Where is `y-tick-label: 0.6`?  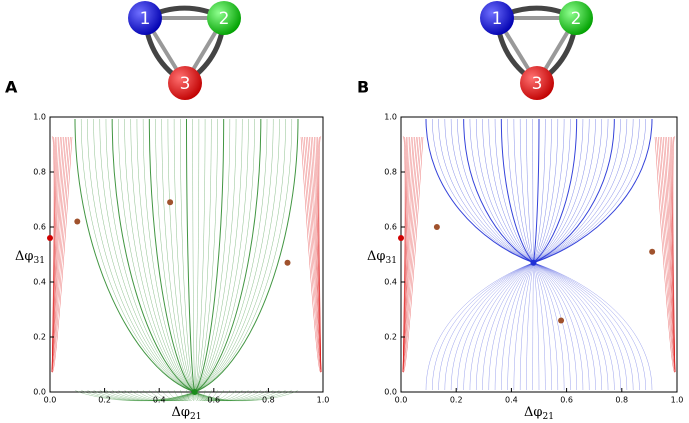 y-tick-label: 0.6 is located at coordinates (390, 227).